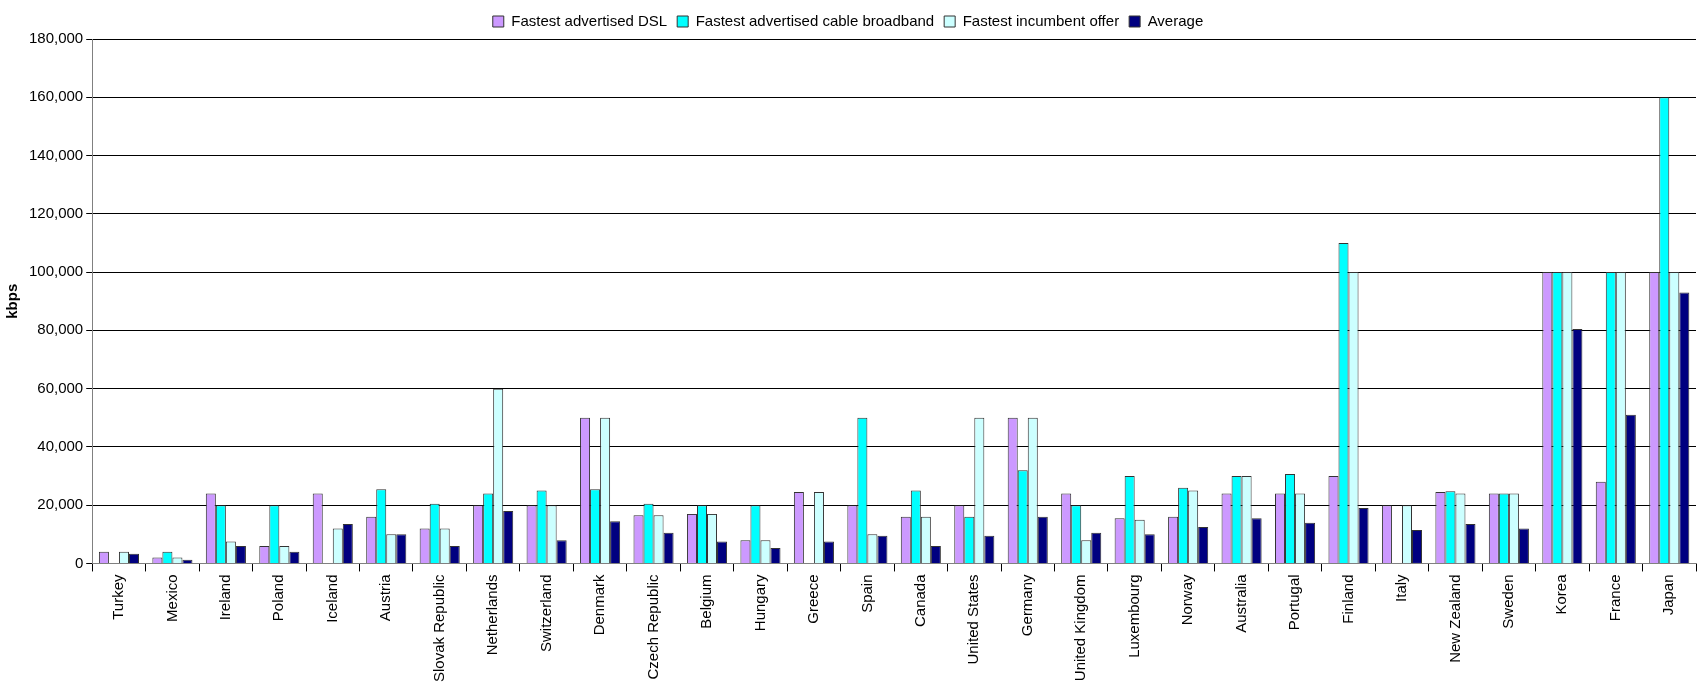 The height and width of the screenshot is (685, 1700). I want to click on x-tick-label: Canada, so click(919, 600).